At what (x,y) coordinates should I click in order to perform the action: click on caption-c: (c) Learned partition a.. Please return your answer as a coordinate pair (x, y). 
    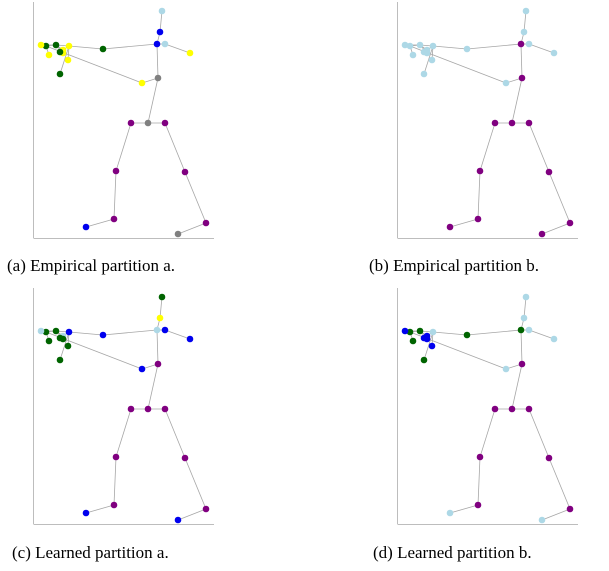
    Looking at the image, I should click on (90, 552).